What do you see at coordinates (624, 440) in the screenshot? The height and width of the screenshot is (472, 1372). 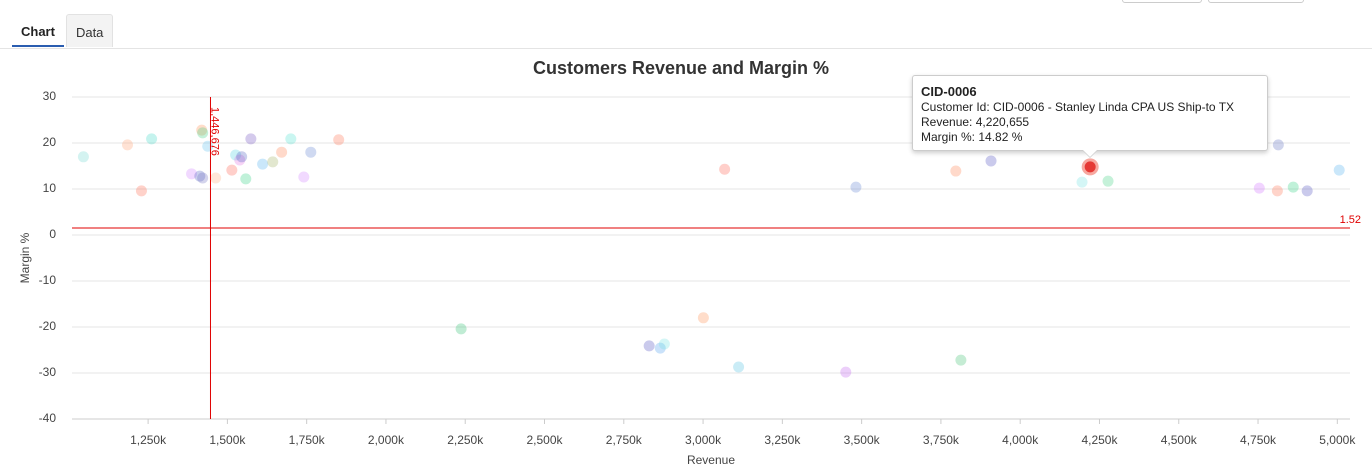 I see `x-tick-label: 2,750k` at bounding box center [624, 440].